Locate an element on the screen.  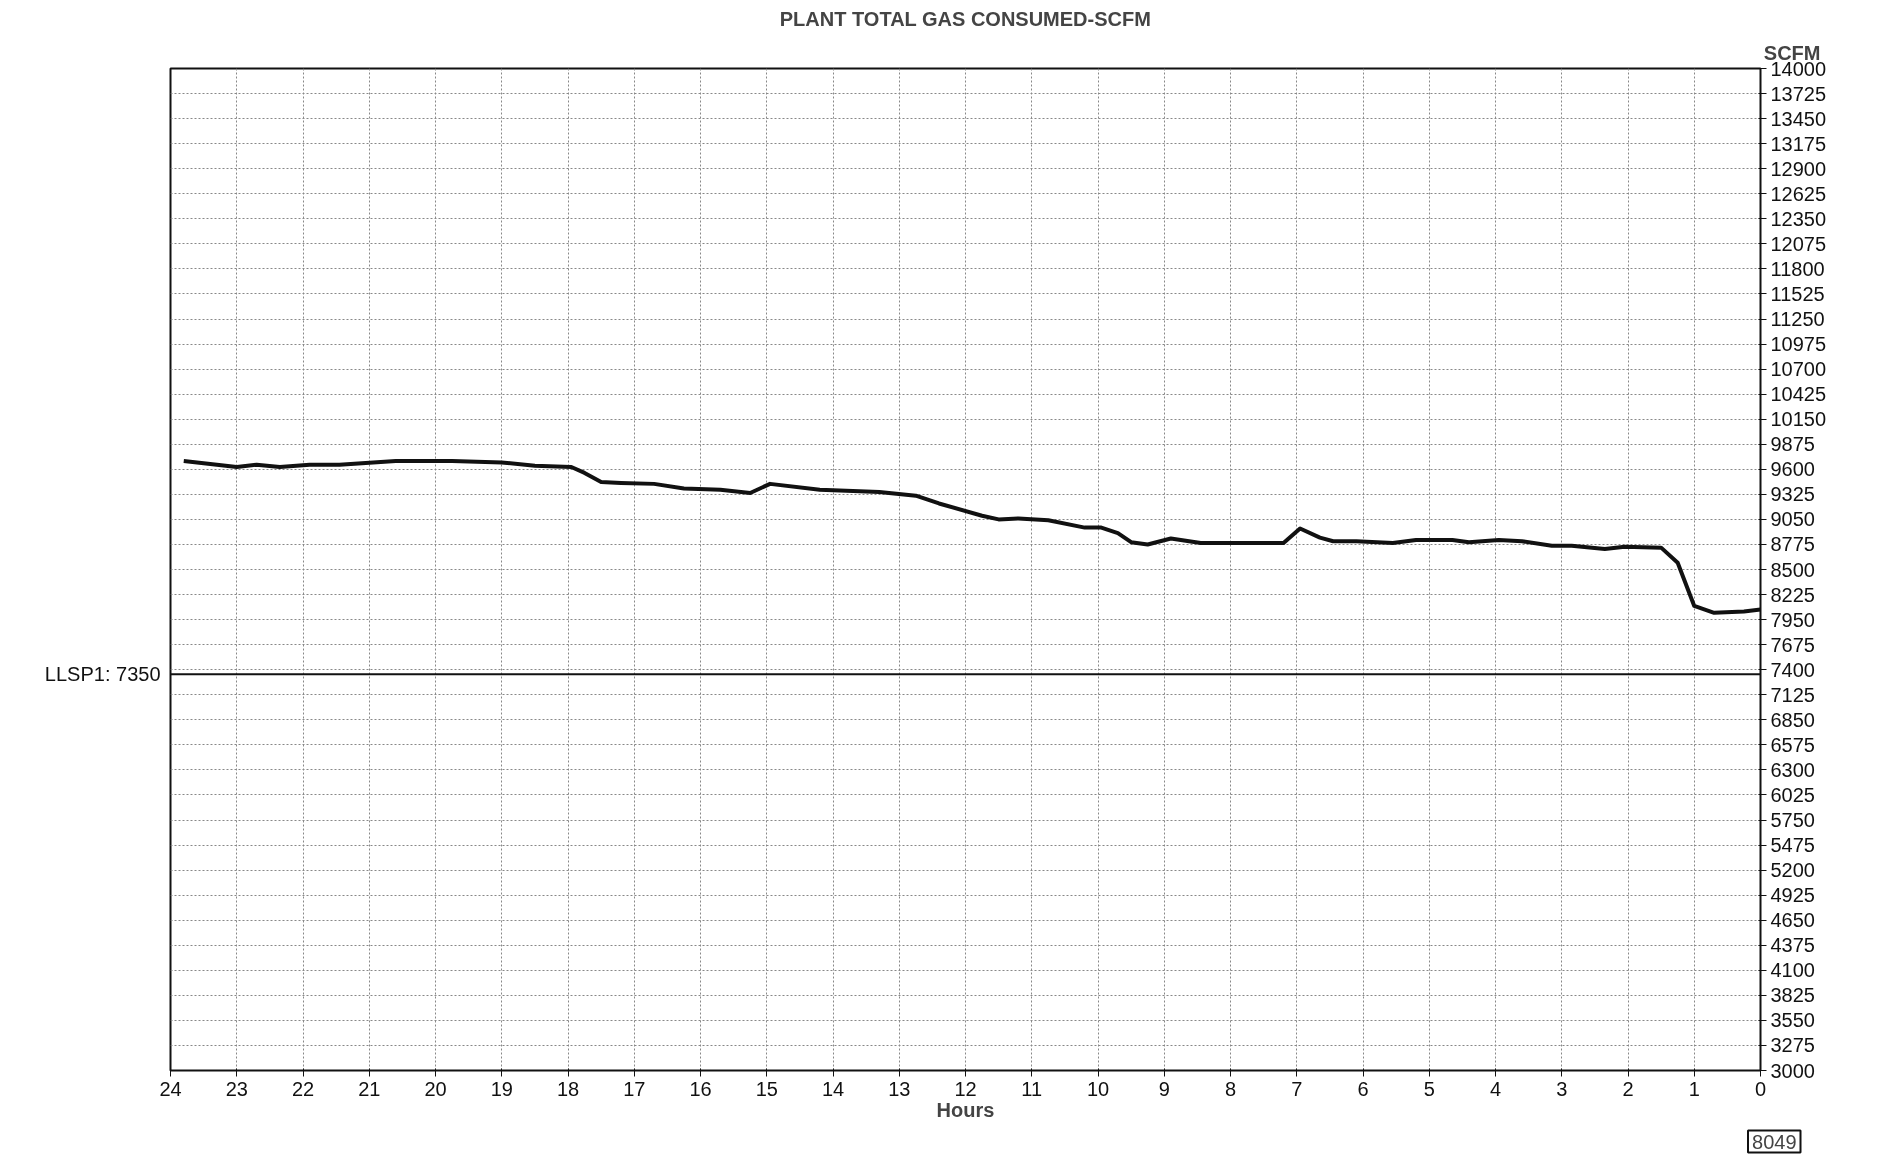
y-tick-label: 5200 is located at coordinates (1792, 870).